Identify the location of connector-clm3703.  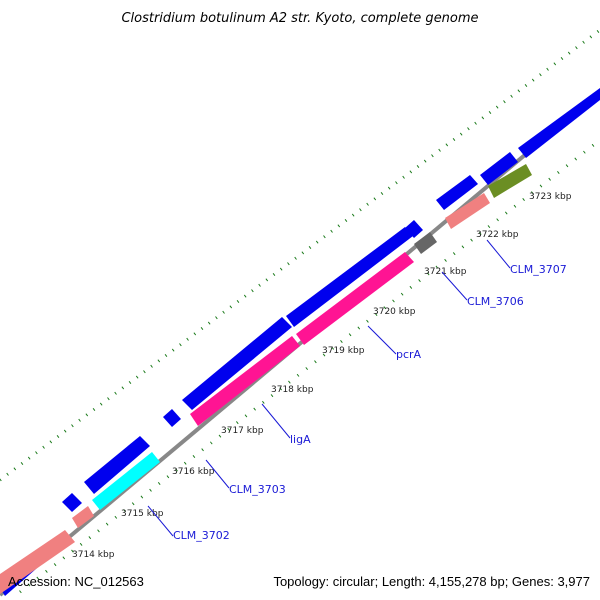
(217, 474).